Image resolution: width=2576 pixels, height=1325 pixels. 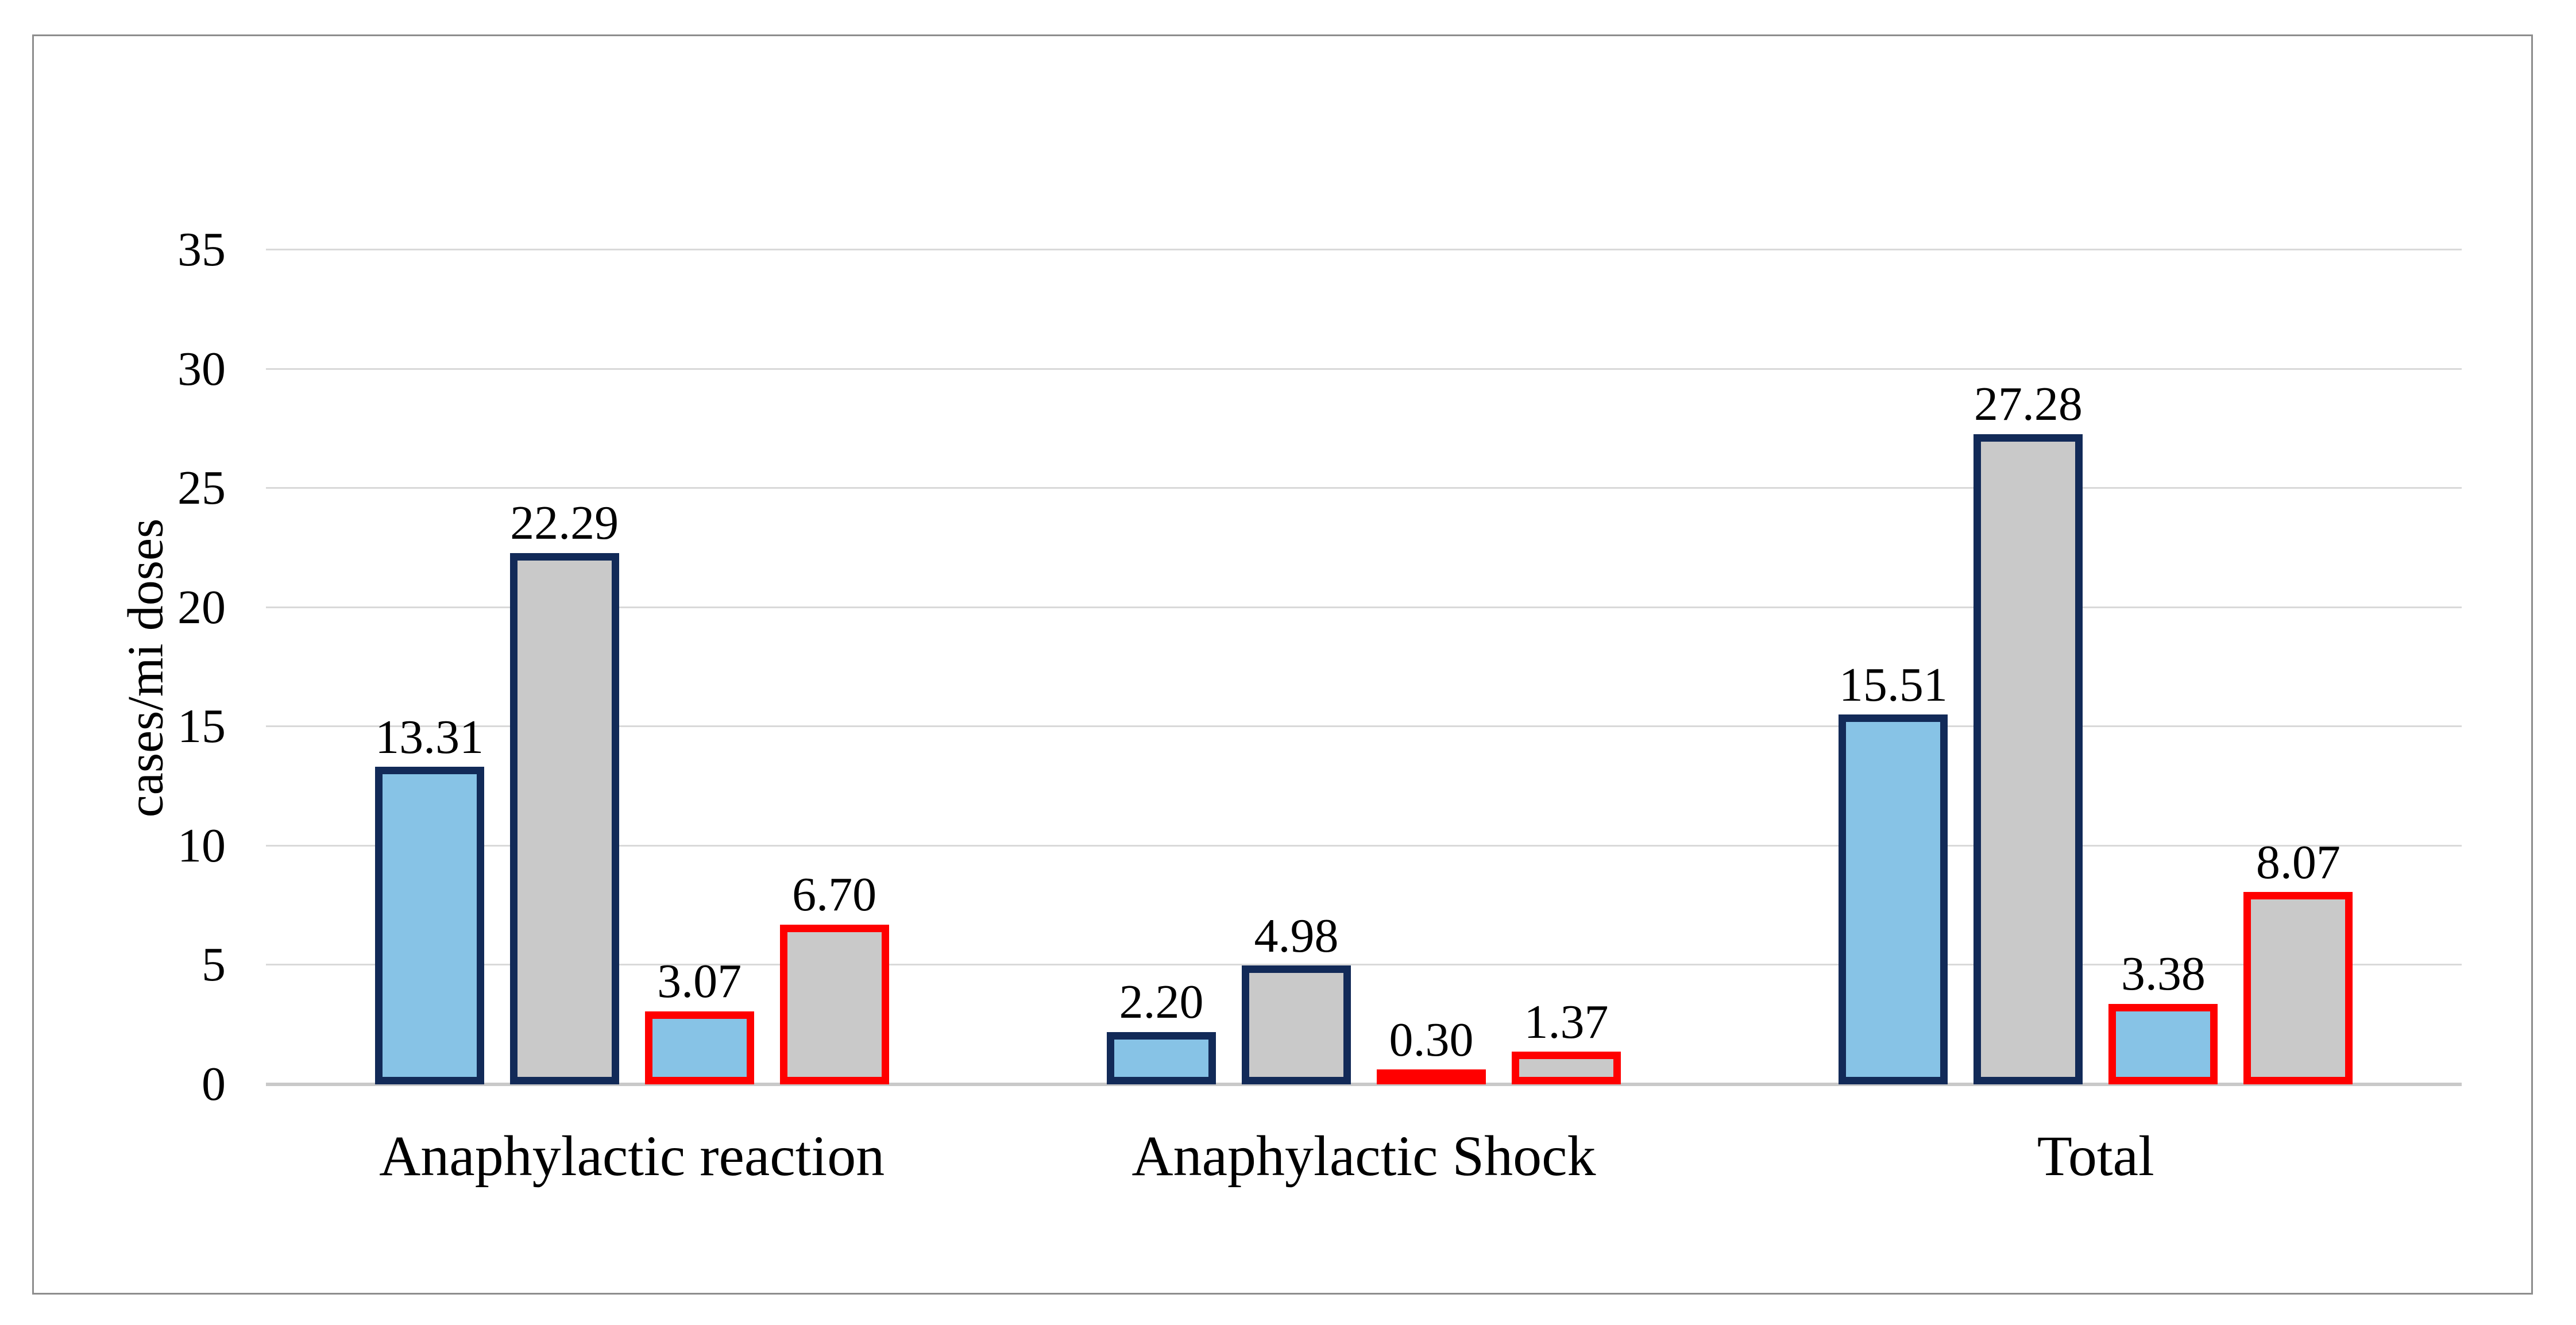 What do you see at coordinates (1161, 1002) in the screenshot?
I see `bar-value-label: 2.20` at bounding box center [1161, 1002].